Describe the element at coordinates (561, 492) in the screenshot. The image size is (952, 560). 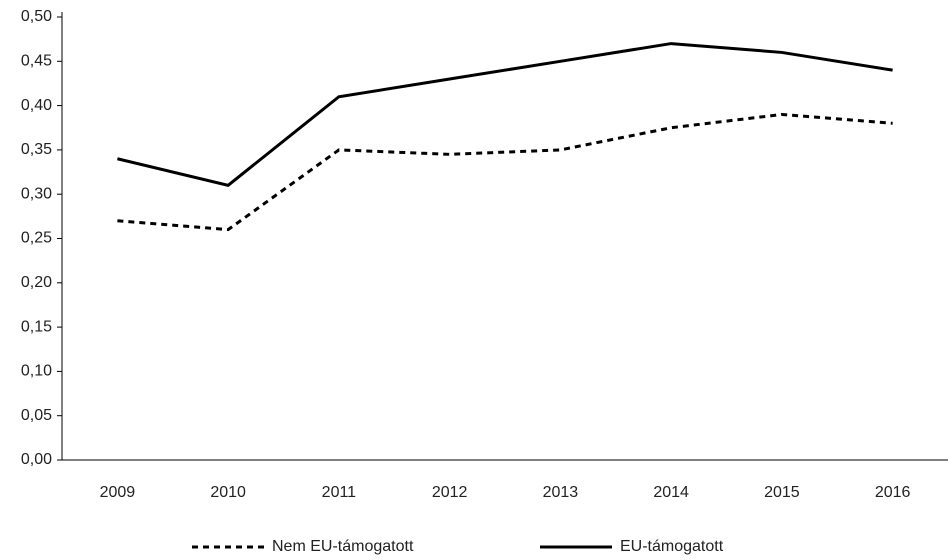
I see `x-tick-label: 2013` at that location.